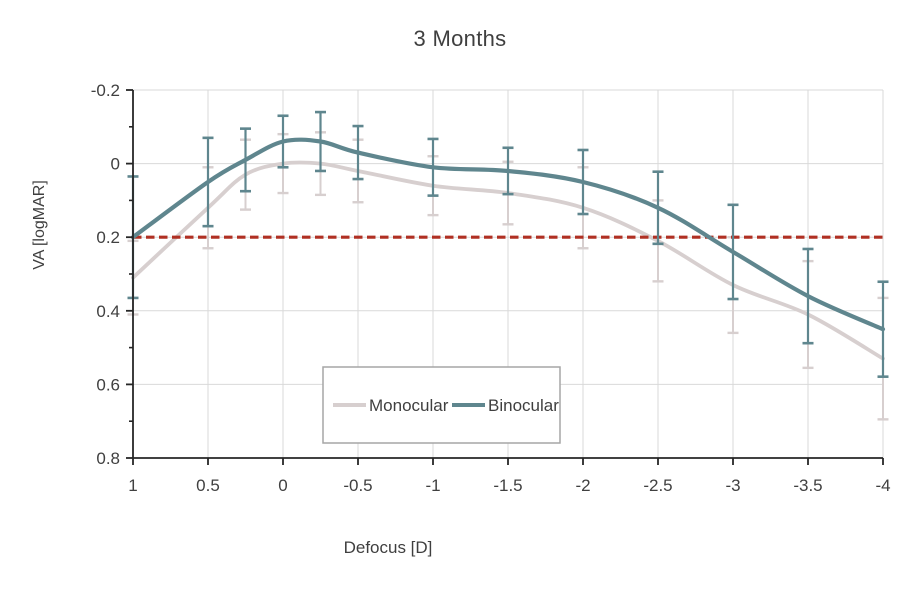  What do you see at coordinates (282, 485) in the screenshot?
I see `x-tick-label: 0` at bounding box center [282, 485].